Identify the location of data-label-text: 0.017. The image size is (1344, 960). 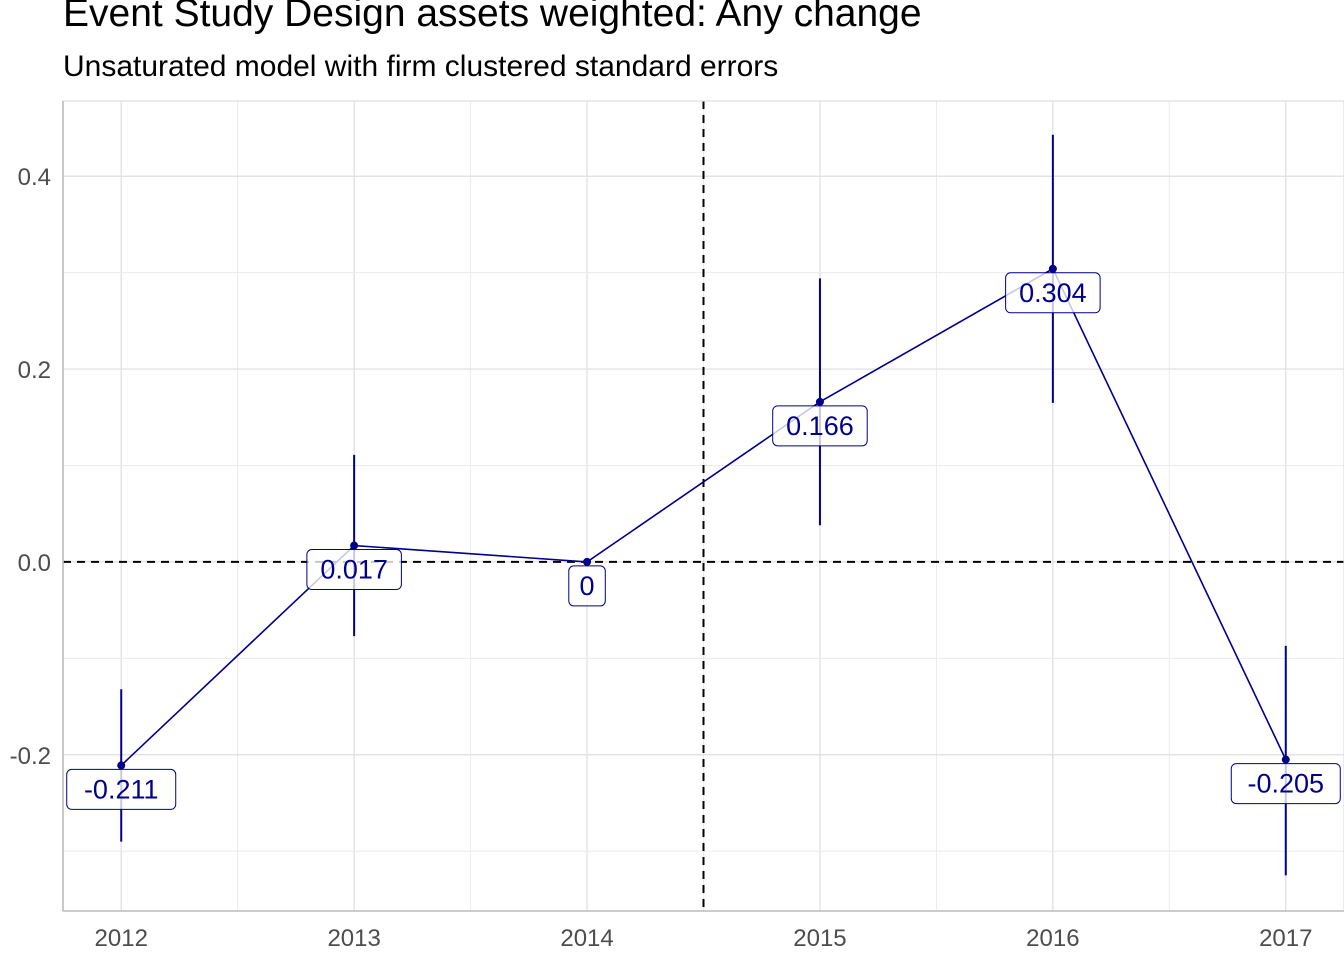
(354, 570).